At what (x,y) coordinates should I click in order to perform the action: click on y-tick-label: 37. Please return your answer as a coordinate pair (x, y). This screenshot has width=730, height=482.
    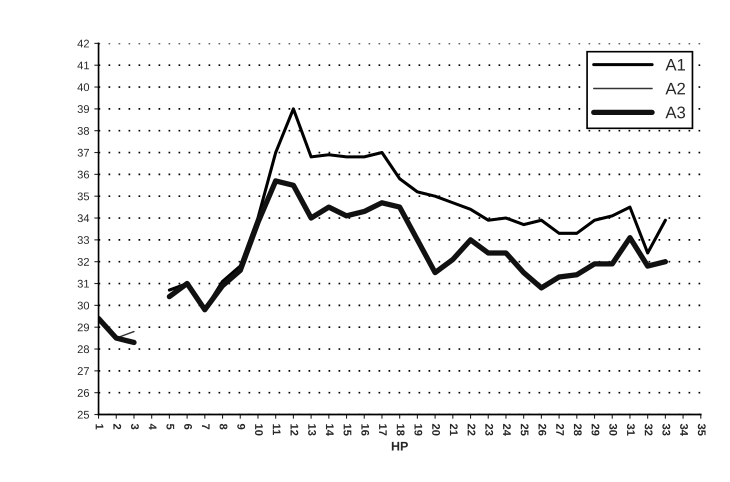
    Looking at the image, I should click on (83, 152).